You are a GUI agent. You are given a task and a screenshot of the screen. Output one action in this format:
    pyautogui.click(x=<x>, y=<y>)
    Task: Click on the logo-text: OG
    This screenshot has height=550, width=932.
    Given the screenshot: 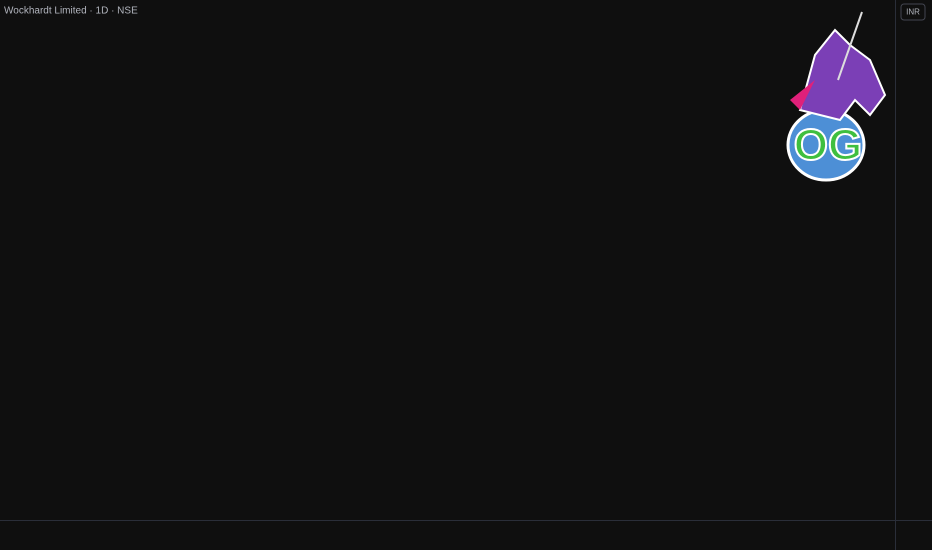 What is the action you would take?
    pyautogui.click(x=828, y=145)
    